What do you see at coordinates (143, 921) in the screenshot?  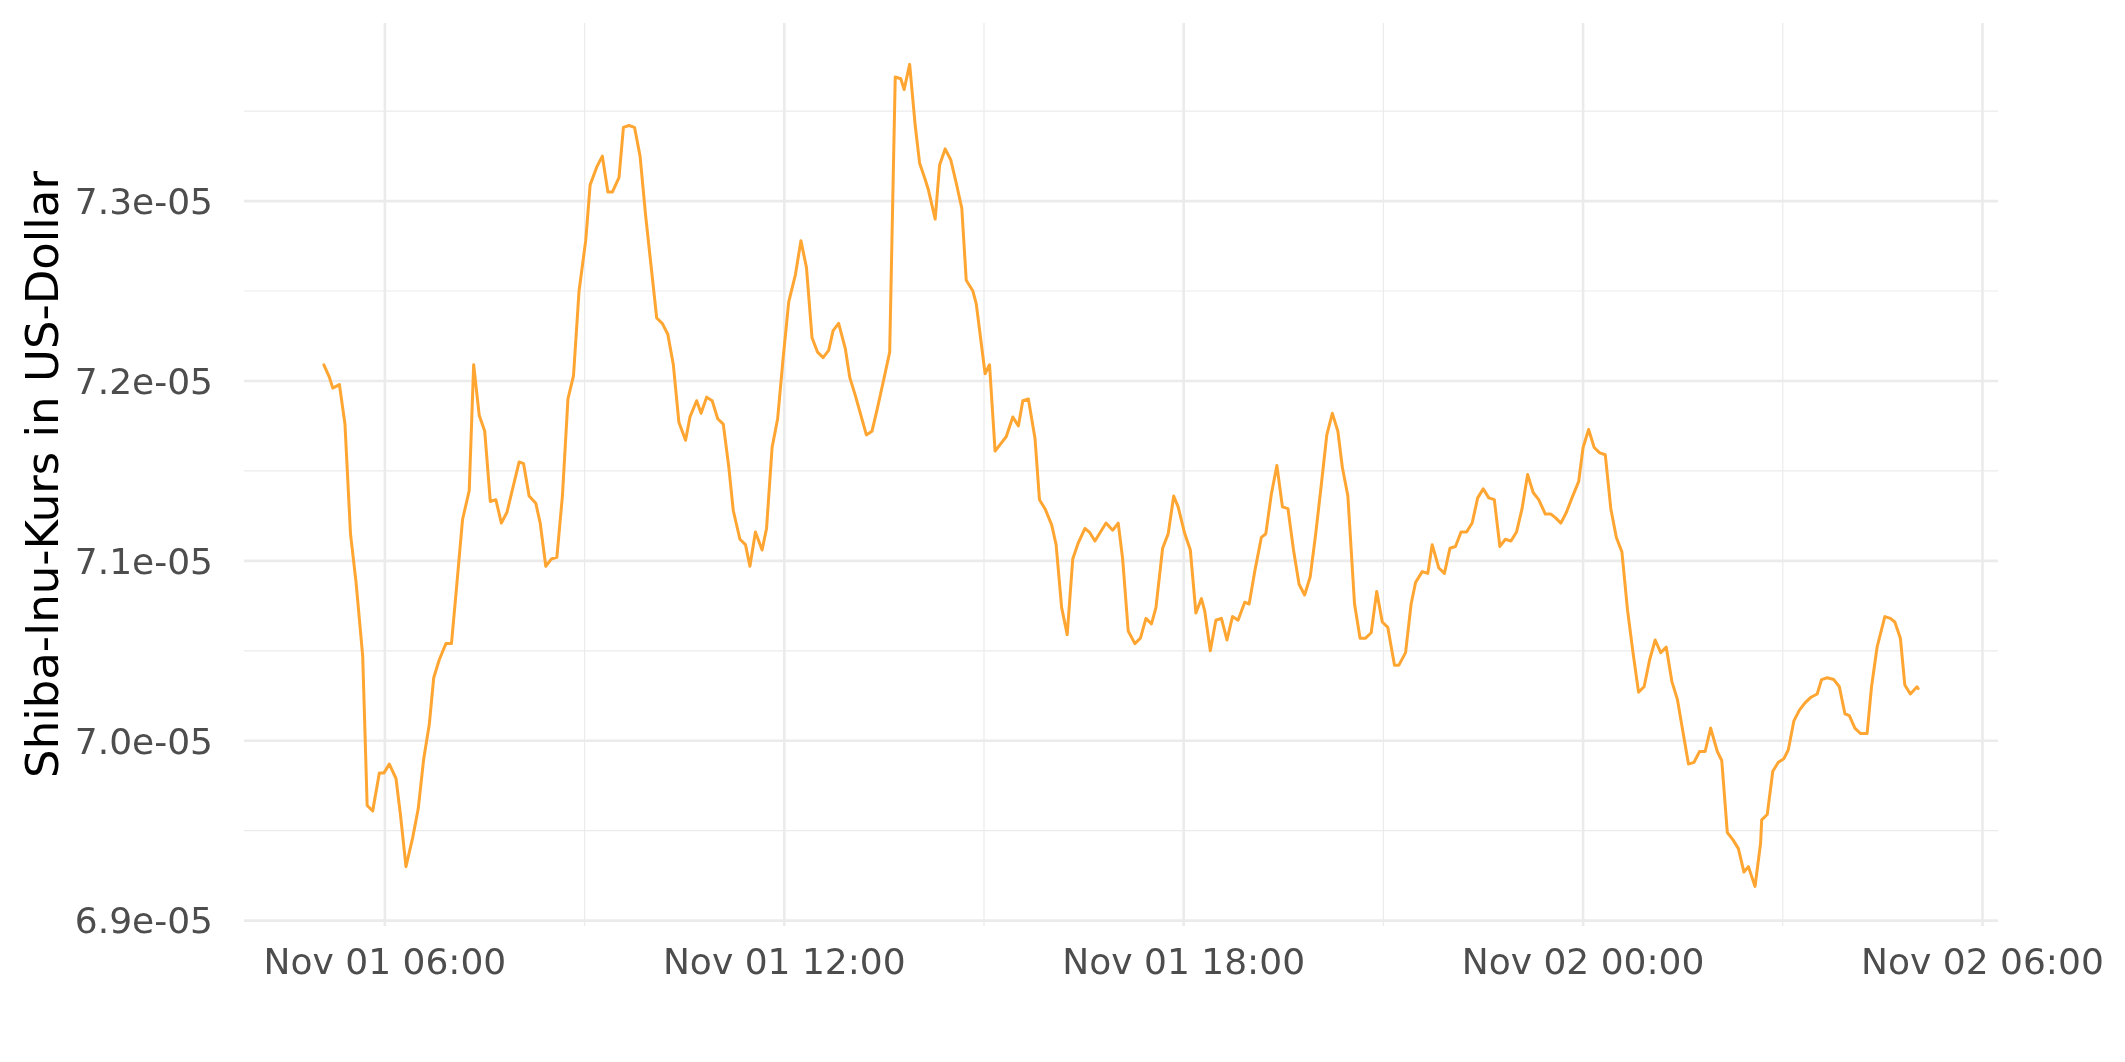 I see `y-tick-label: 6.9e-05` at bounding box center [143, 921].